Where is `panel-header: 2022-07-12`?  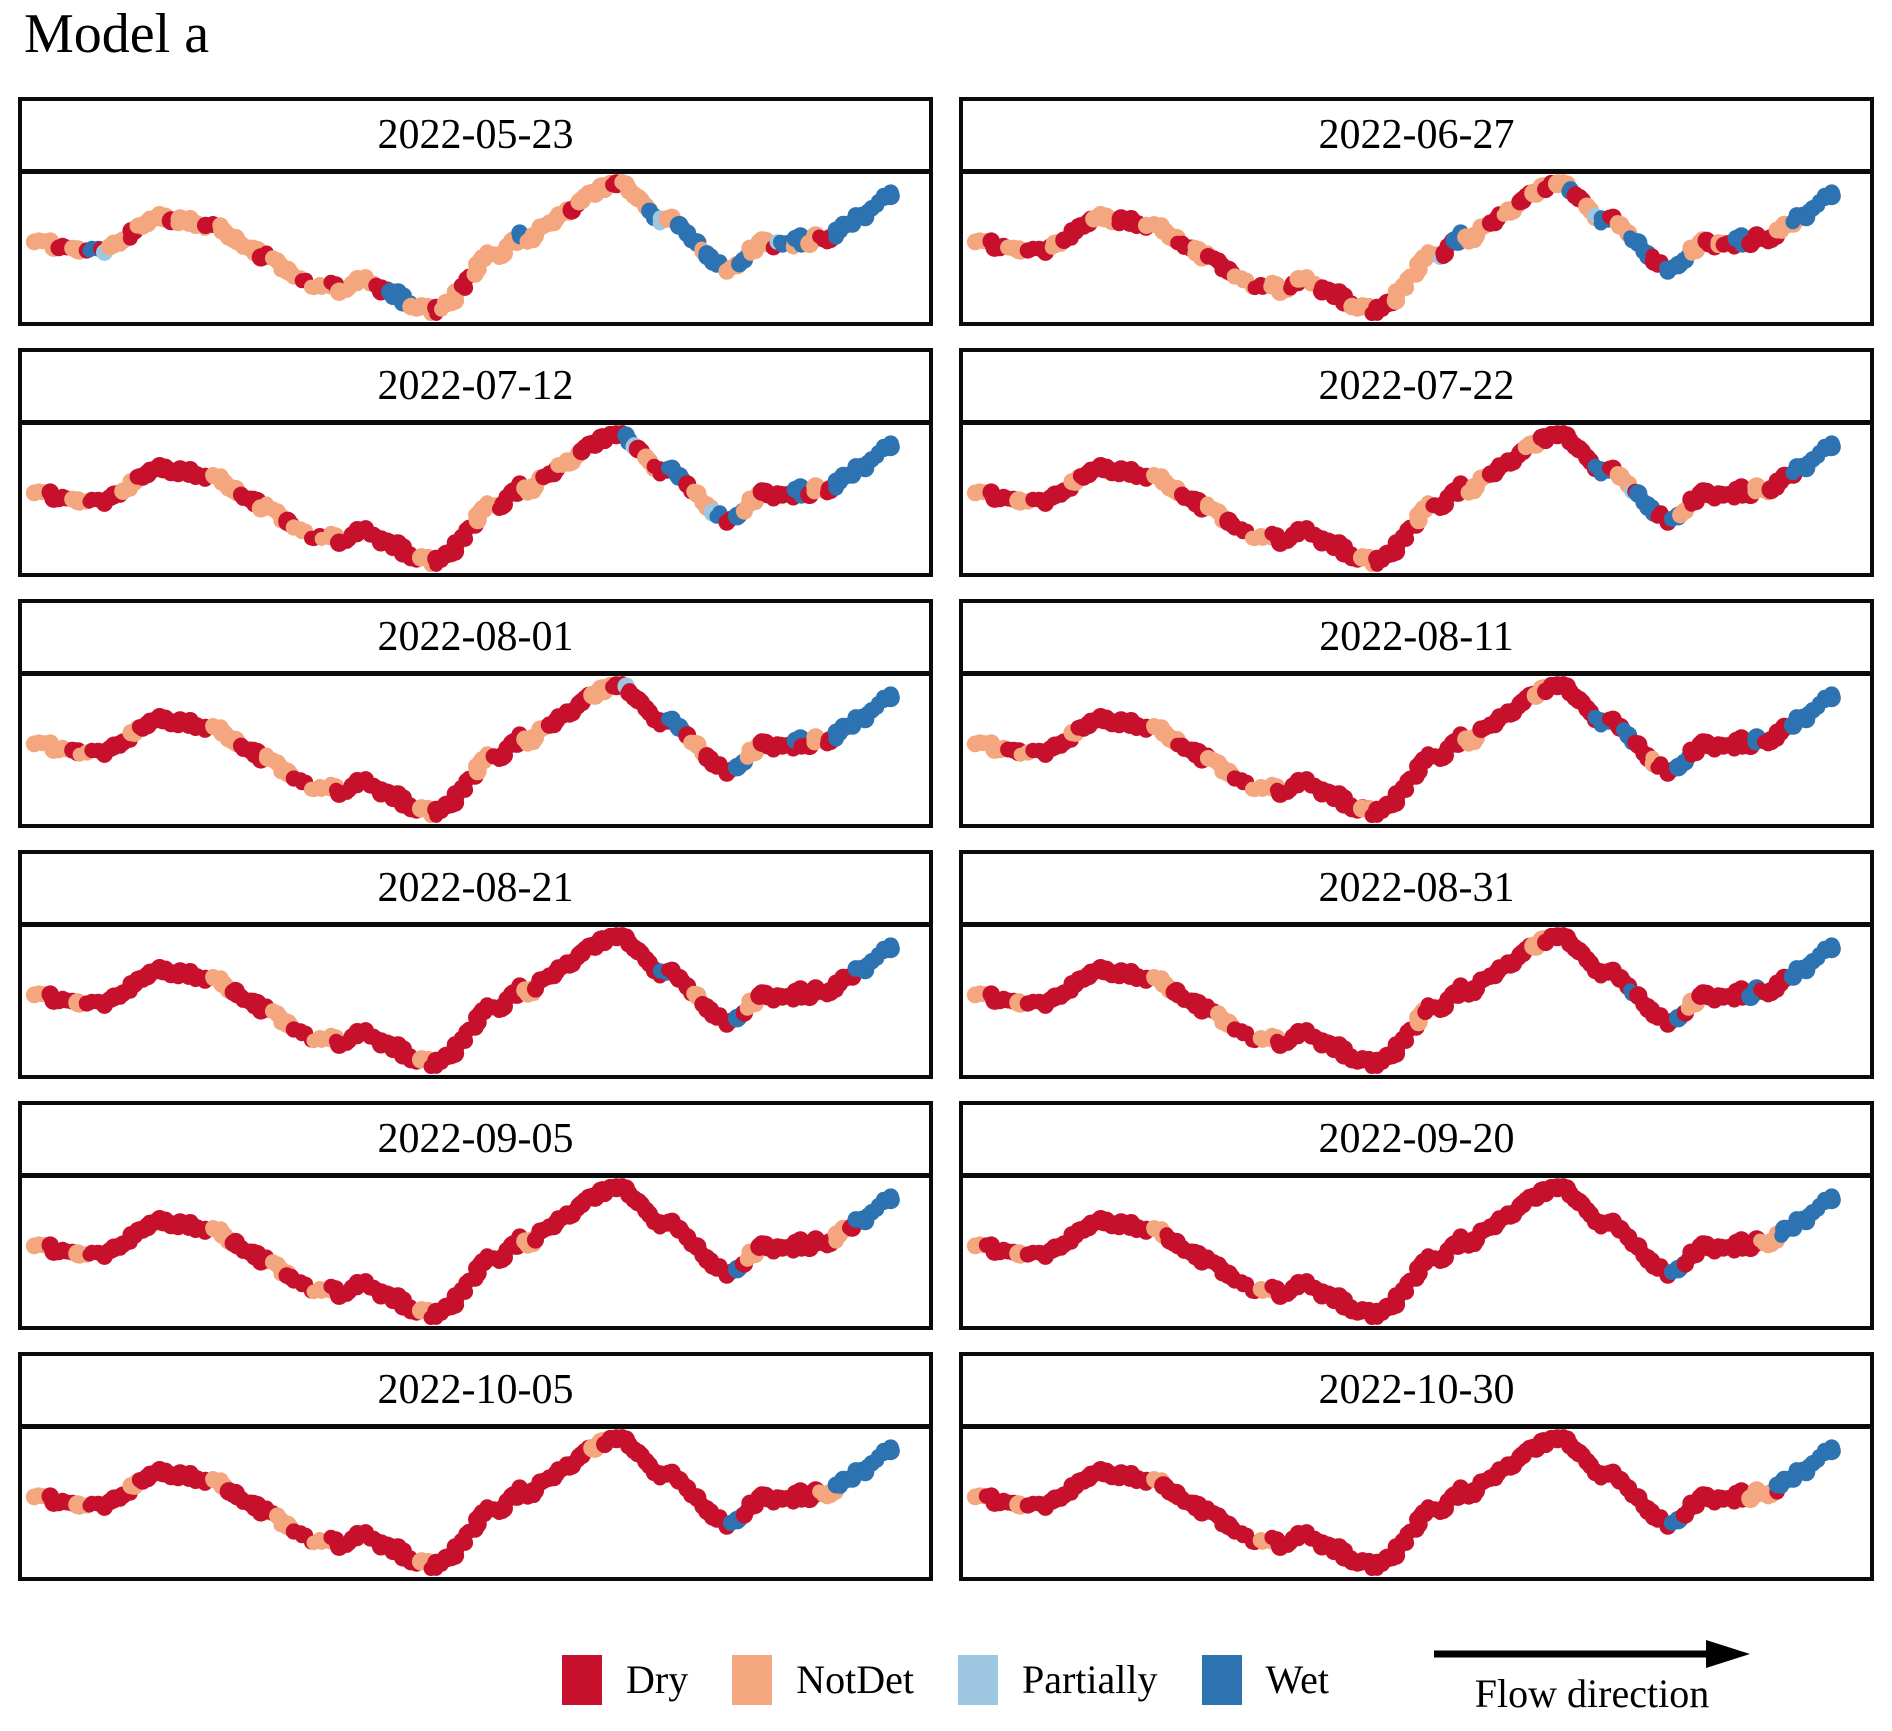
panel-header: 2022-07-12 is located at coordinates (475, 388).